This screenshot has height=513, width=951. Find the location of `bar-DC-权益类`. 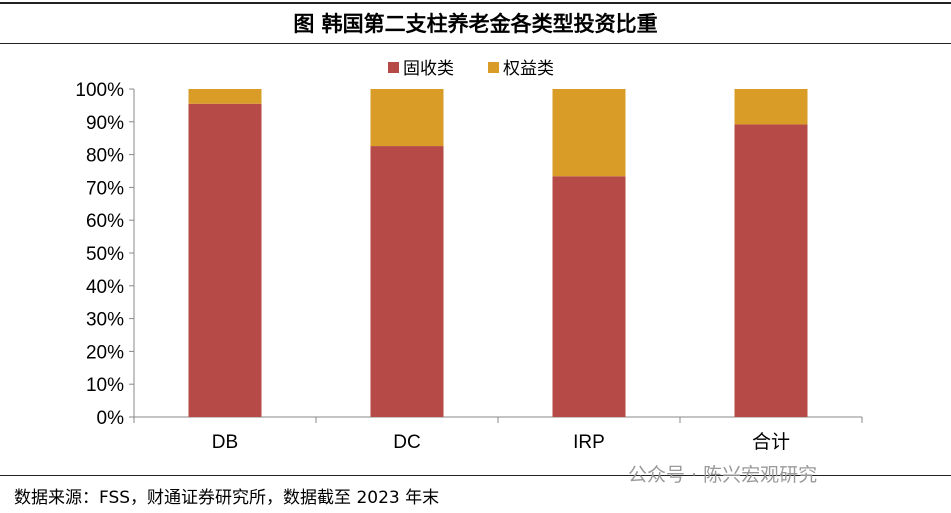

bar-DC-权益类 is located at coordinates (407, 118).